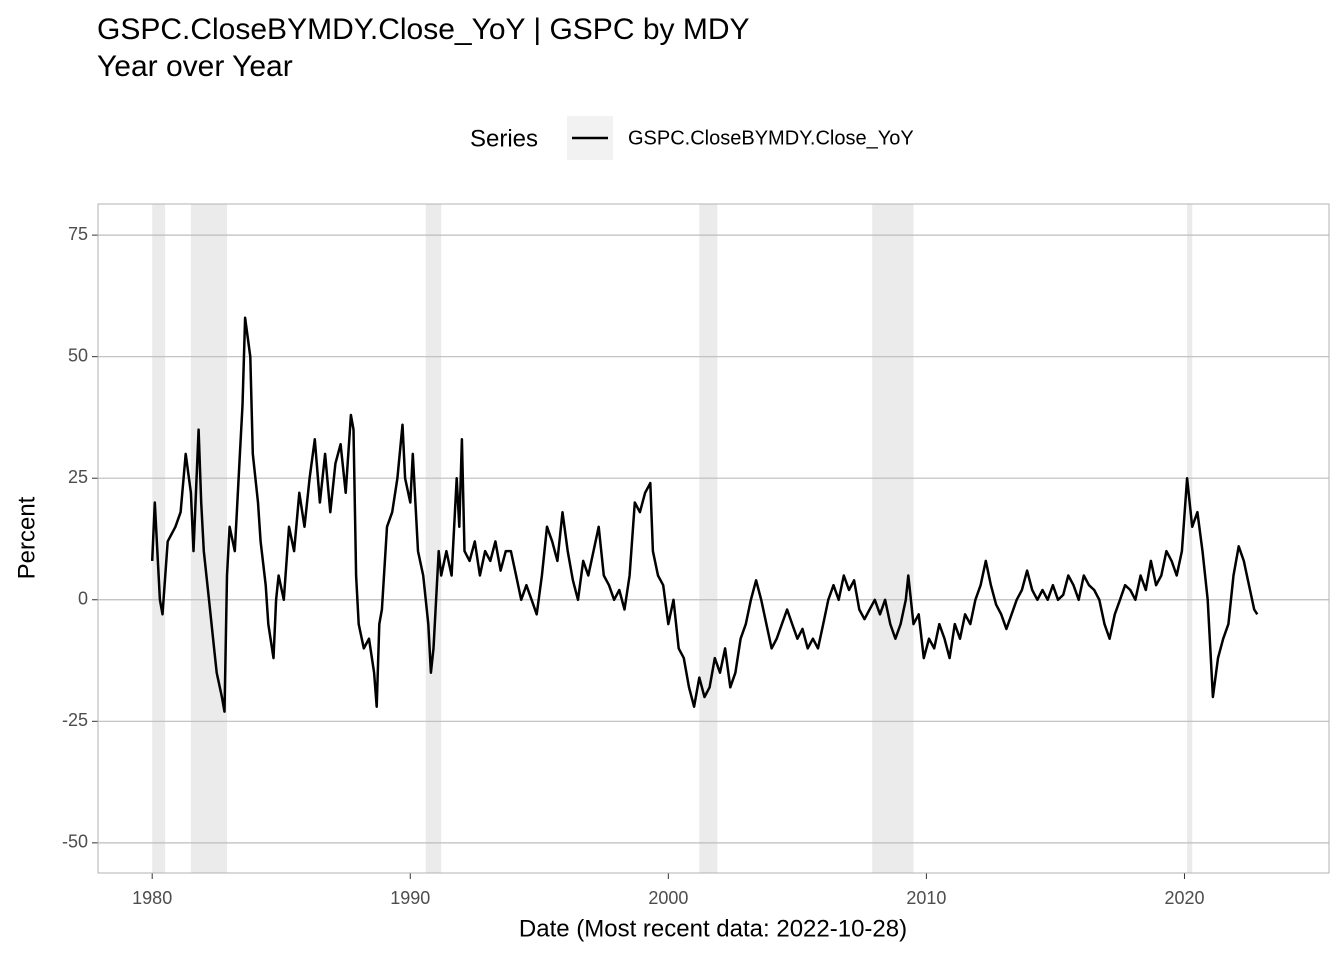 The width and height of the screenshot is (1344, 965). Describe the element at coordinates (78, 355) in the screenshot. I see `y-tick-label: 50` at that location.